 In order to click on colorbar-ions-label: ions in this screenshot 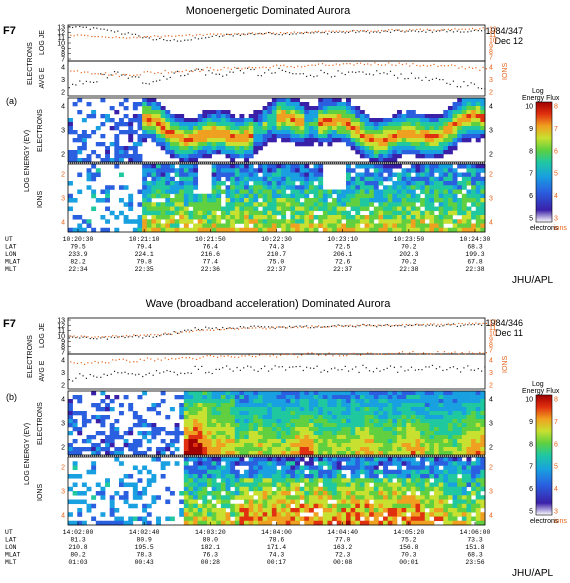, I will do `click(560, 228)`.